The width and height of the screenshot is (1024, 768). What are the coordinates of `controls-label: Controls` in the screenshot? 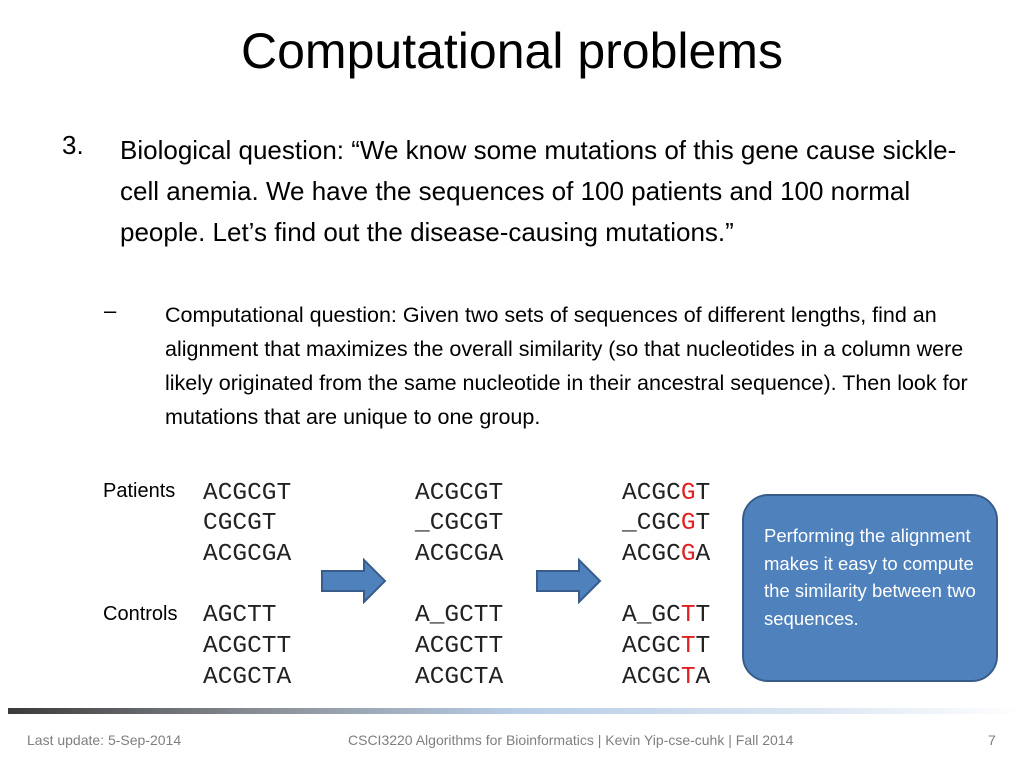 It's located at (140, 614).